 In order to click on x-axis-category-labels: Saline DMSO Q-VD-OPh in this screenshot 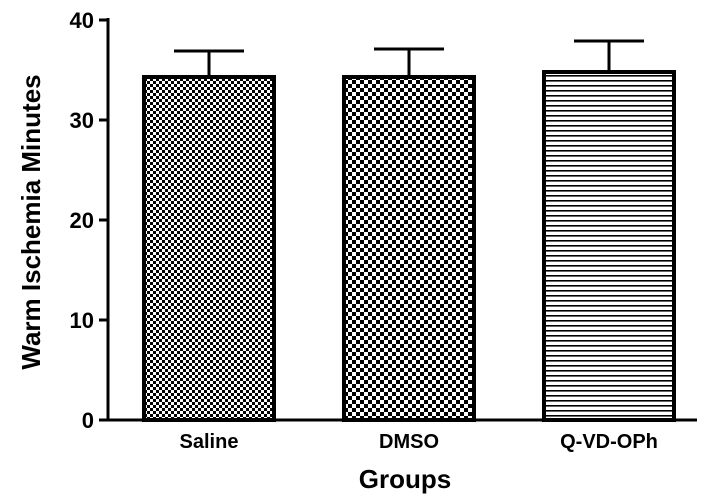, I will do `click(419, 442)`.